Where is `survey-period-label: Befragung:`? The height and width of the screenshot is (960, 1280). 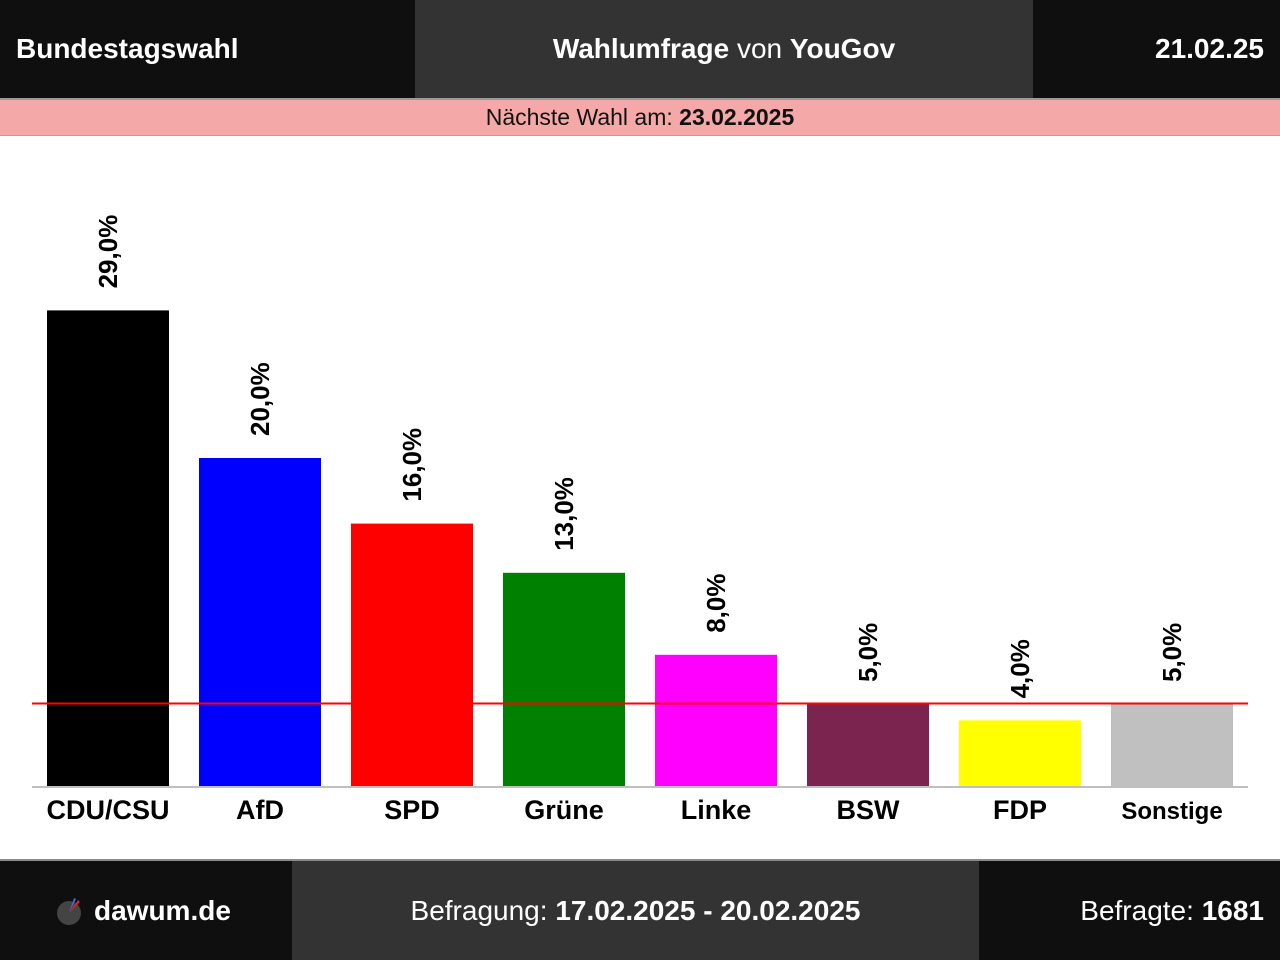 survey-period-label: Befragung: is located at coordinates (479, 910).